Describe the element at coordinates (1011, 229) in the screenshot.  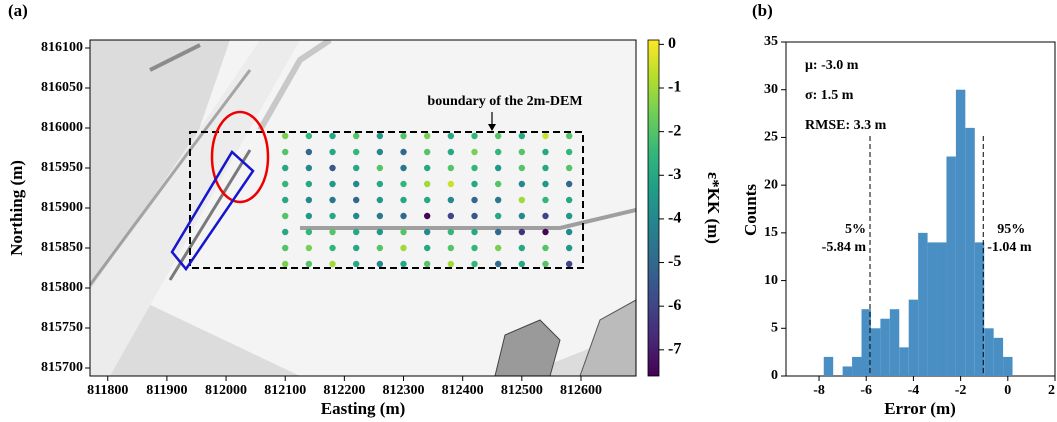
I see `percentile-label: 95%` at that location.